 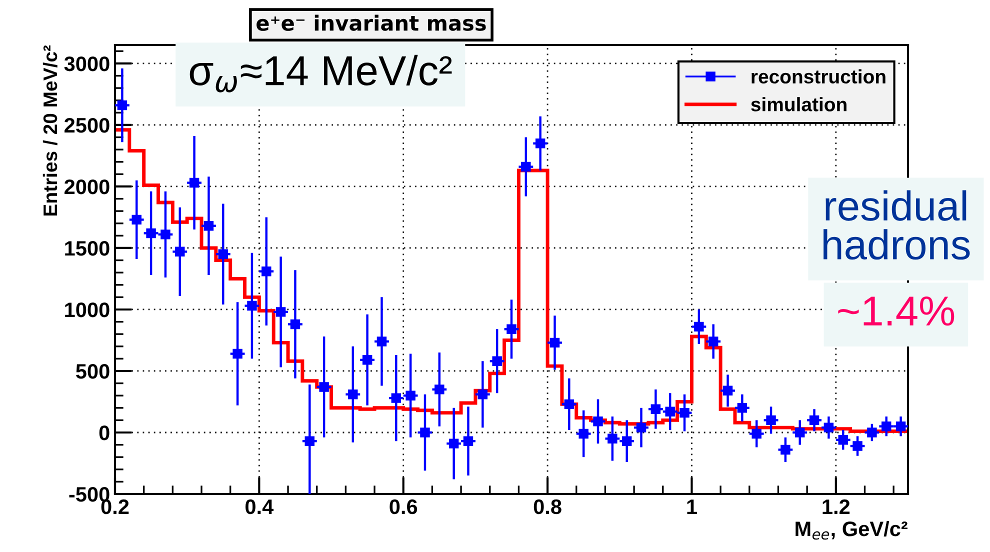 I want to click on x-tick-label: 1.2, so click(x=836, y=506).